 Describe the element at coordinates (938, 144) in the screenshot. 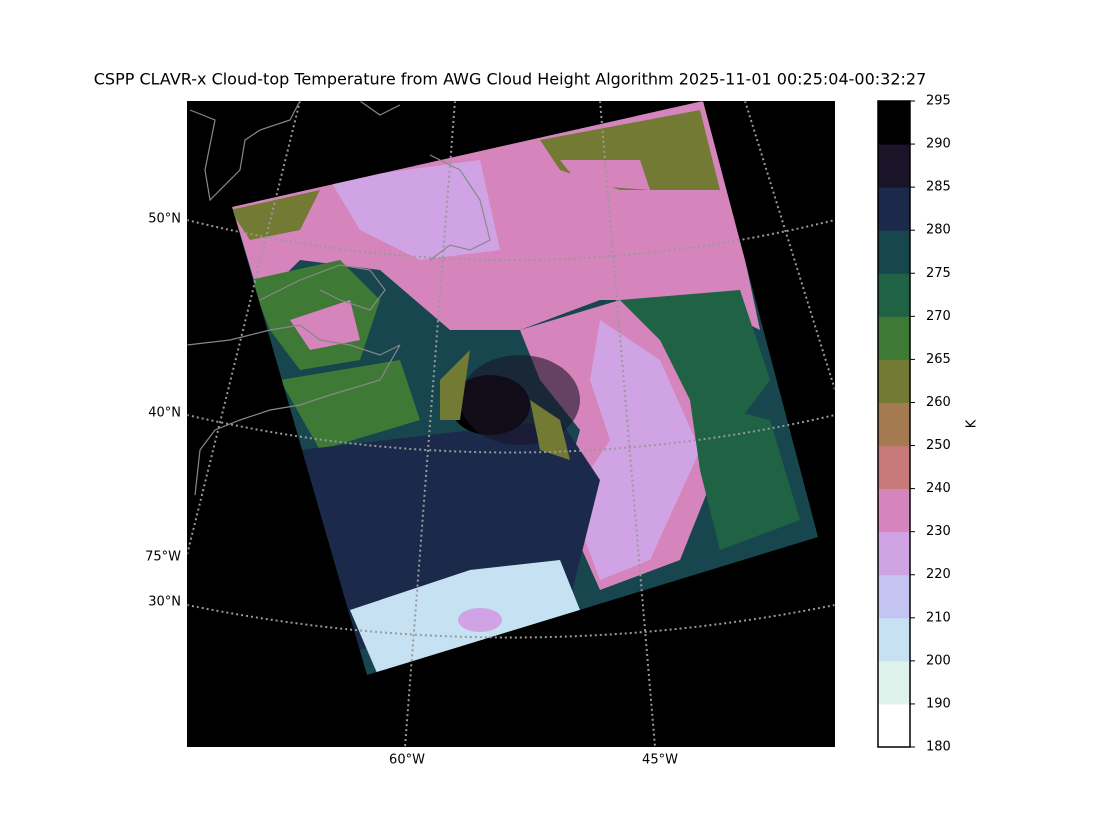

I see `colorbar-tick-label: 290` at that location.